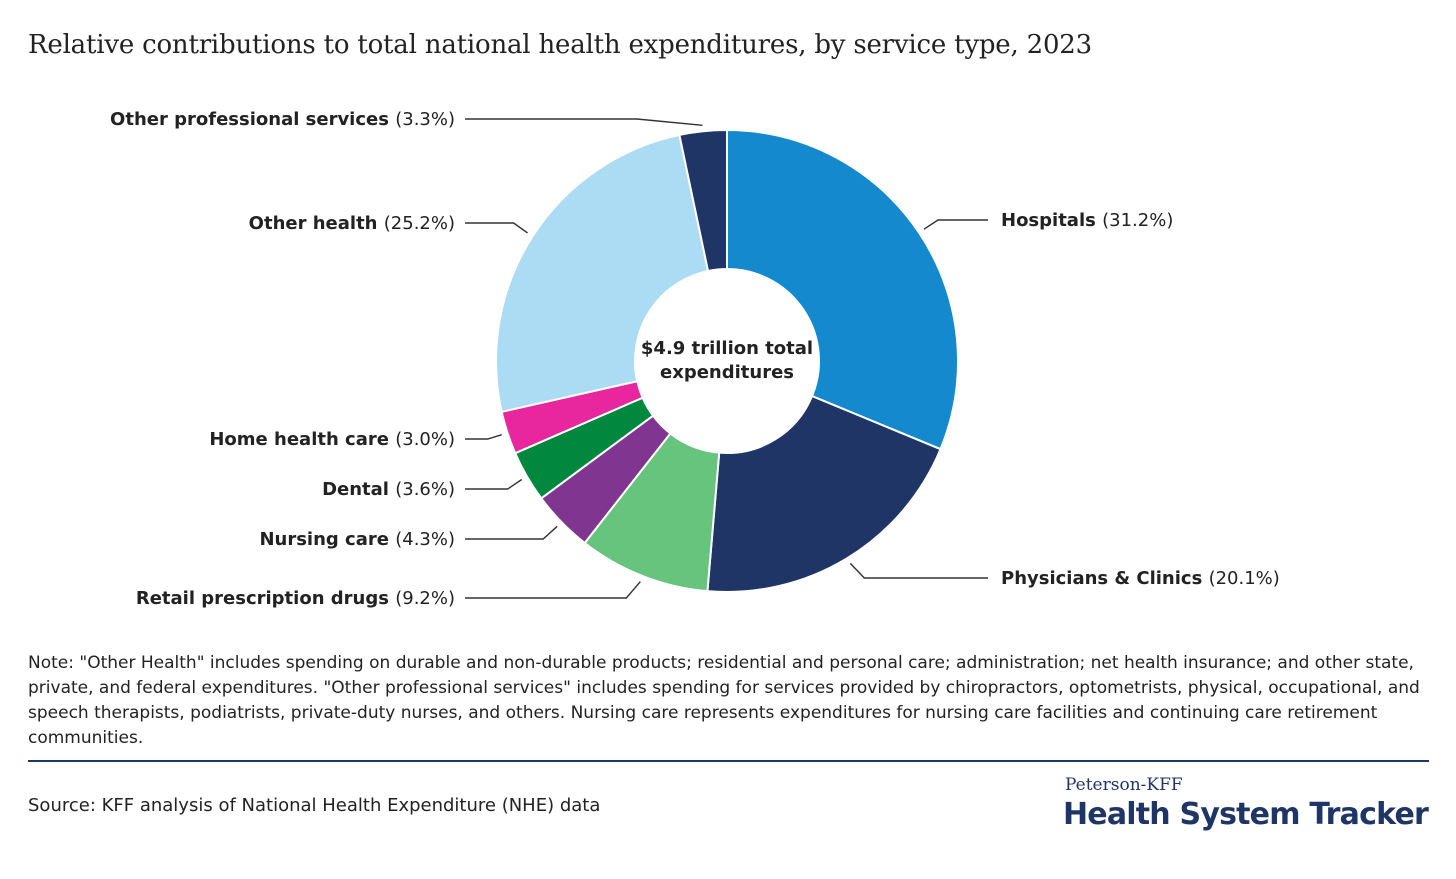  I want to click on slice-label-name: Hospitals, so click(1051, 220).